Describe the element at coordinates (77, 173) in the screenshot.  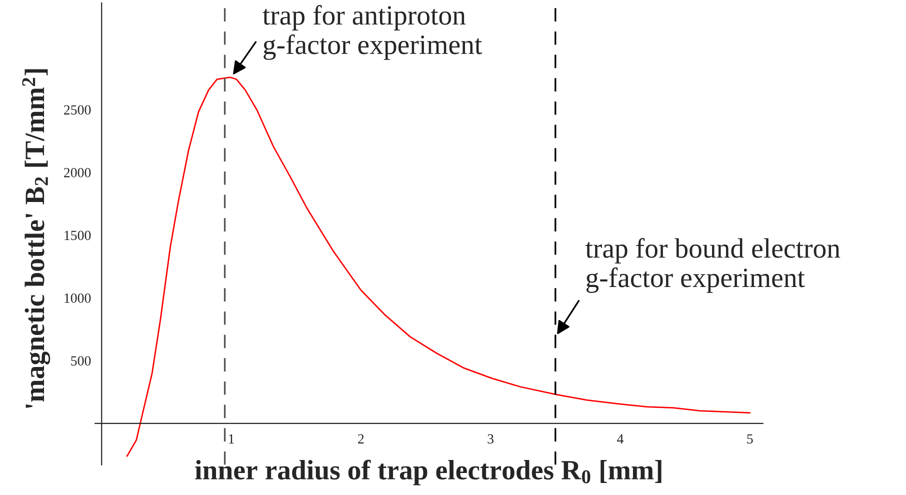
I see `y-tick-label: 2000` at that location.